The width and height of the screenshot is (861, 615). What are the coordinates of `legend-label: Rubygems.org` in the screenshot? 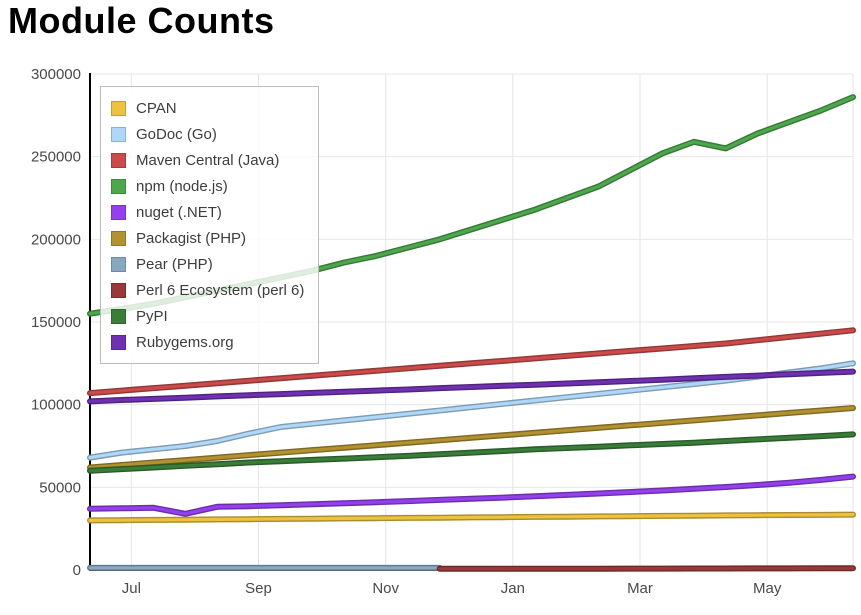 It's located at (185, 342).